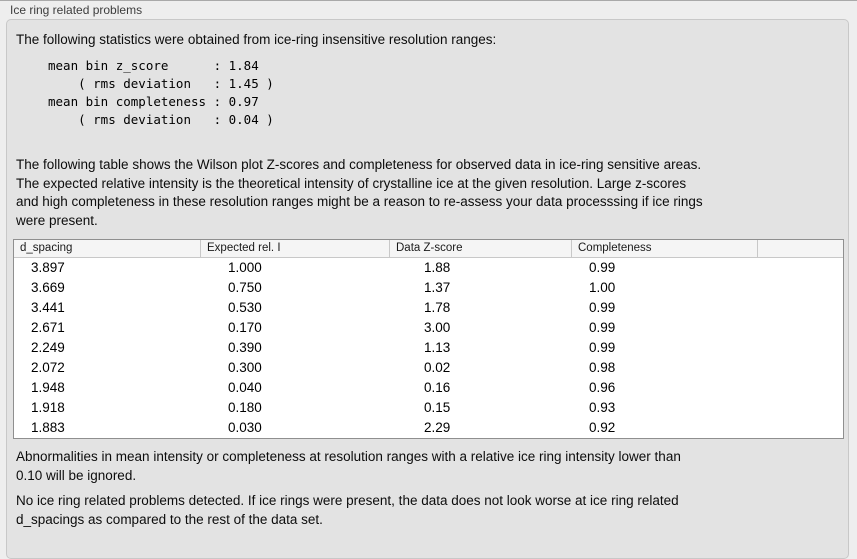  Describe the element at coordinates (602, 407) in the screenshot. I see `table-cell: 0.93` at that location.